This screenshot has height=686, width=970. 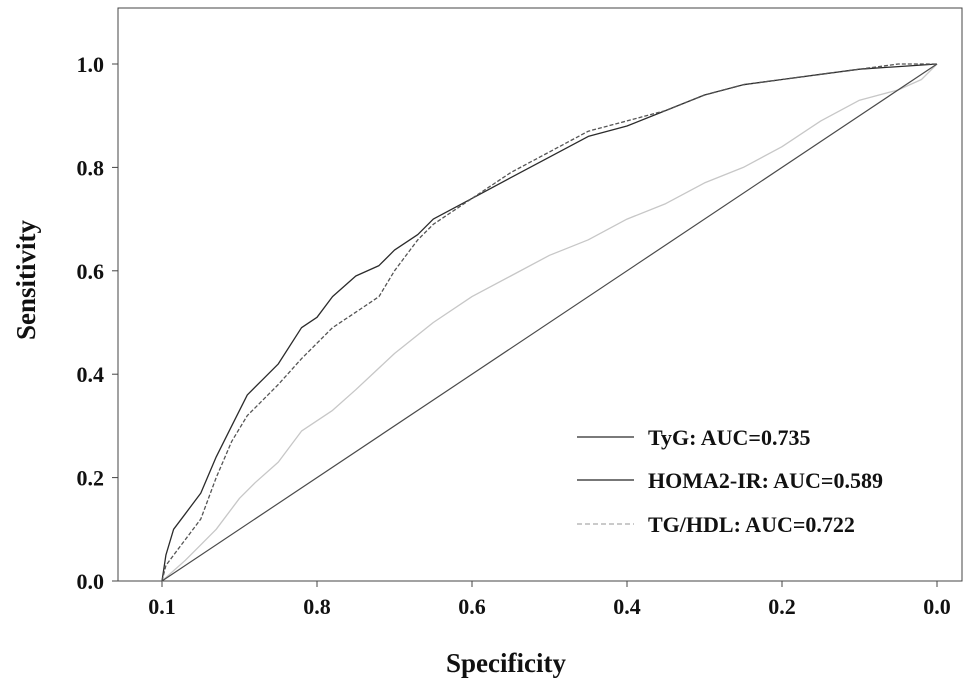 I want to click on x-axis-ticks: 0.1 0.8 0.6 0.4 0.2 0.0, so click(x=549, y=600).